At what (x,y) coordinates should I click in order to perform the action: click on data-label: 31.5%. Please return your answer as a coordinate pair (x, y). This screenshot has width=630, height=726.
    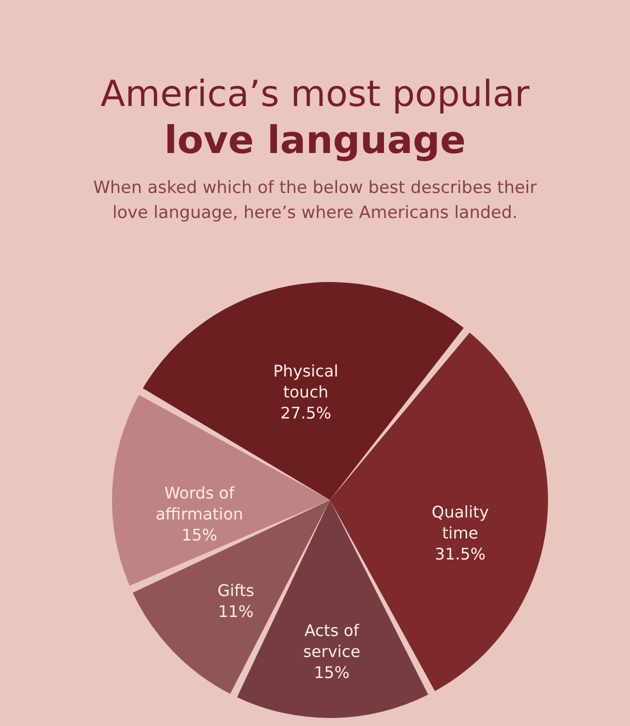
    Looking at the image, I should click on (460, 554).